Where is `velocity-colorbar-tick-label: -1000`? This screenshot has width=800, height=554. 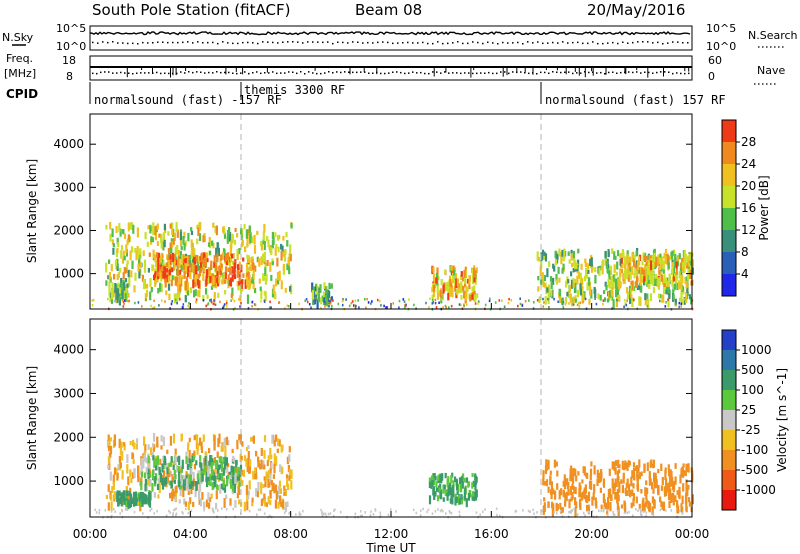
velocity-colorbar-tick-label: -1000 is located at coordinates (758, 490).